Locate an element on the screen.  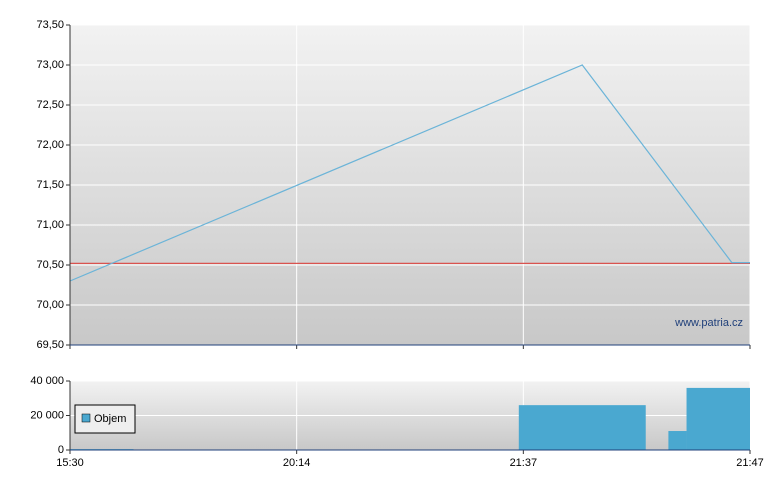
y-tick-label: 73,00 is located at coordinates (50, 65).